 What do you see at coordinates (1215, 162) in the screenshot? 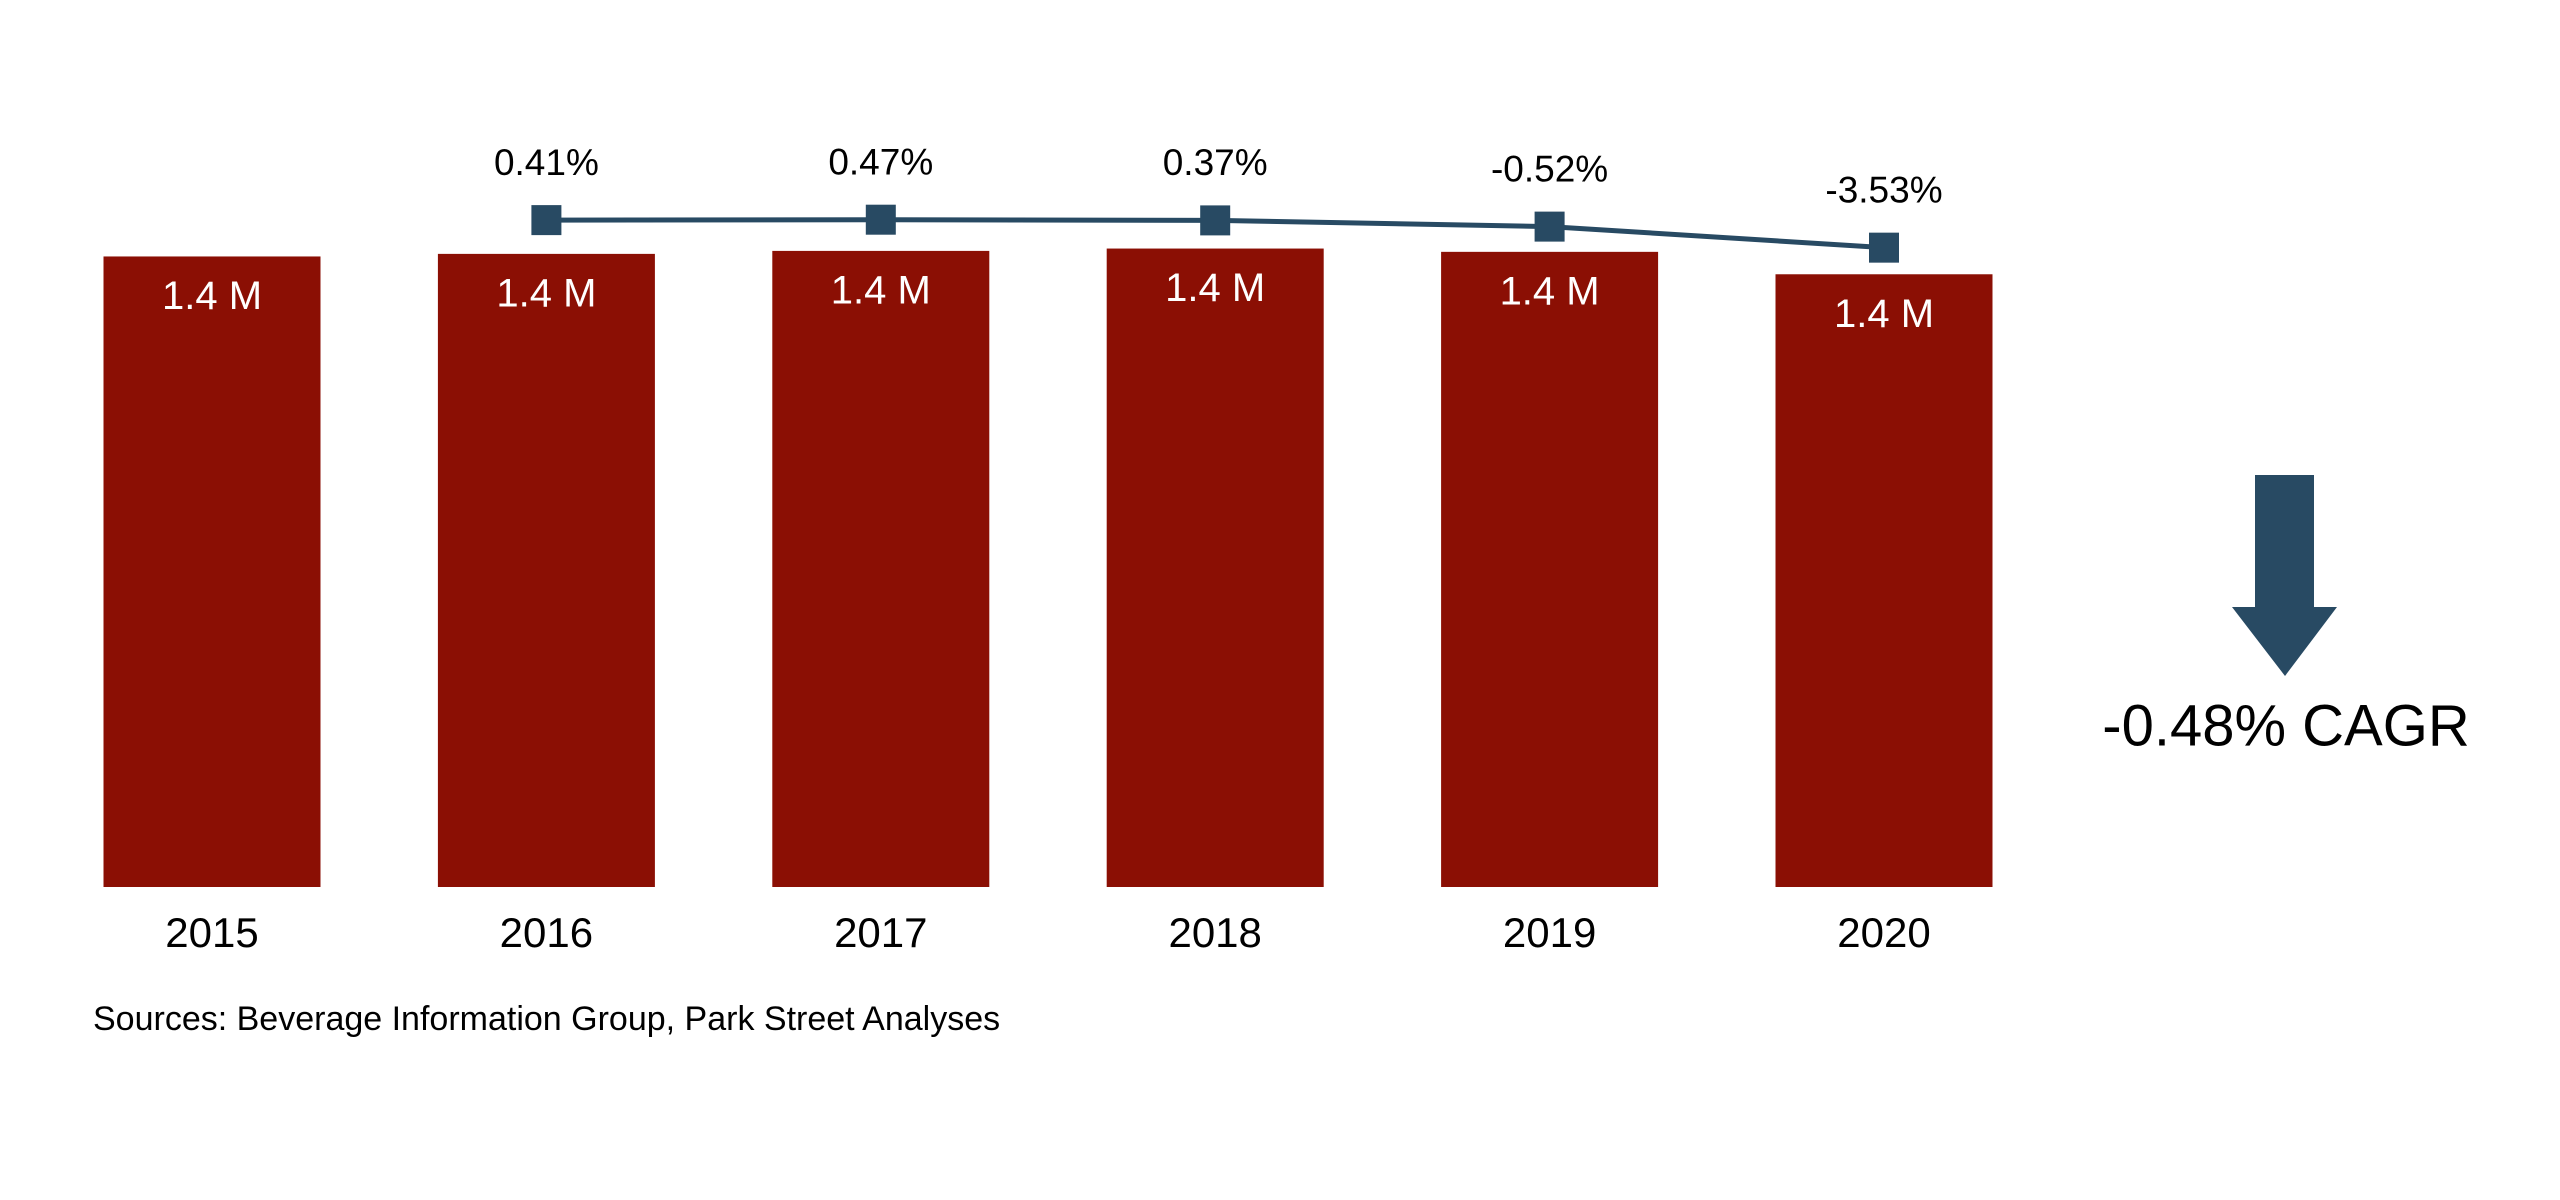
I see `growth-label: 0.37%` at bounding box center [1215, 162].